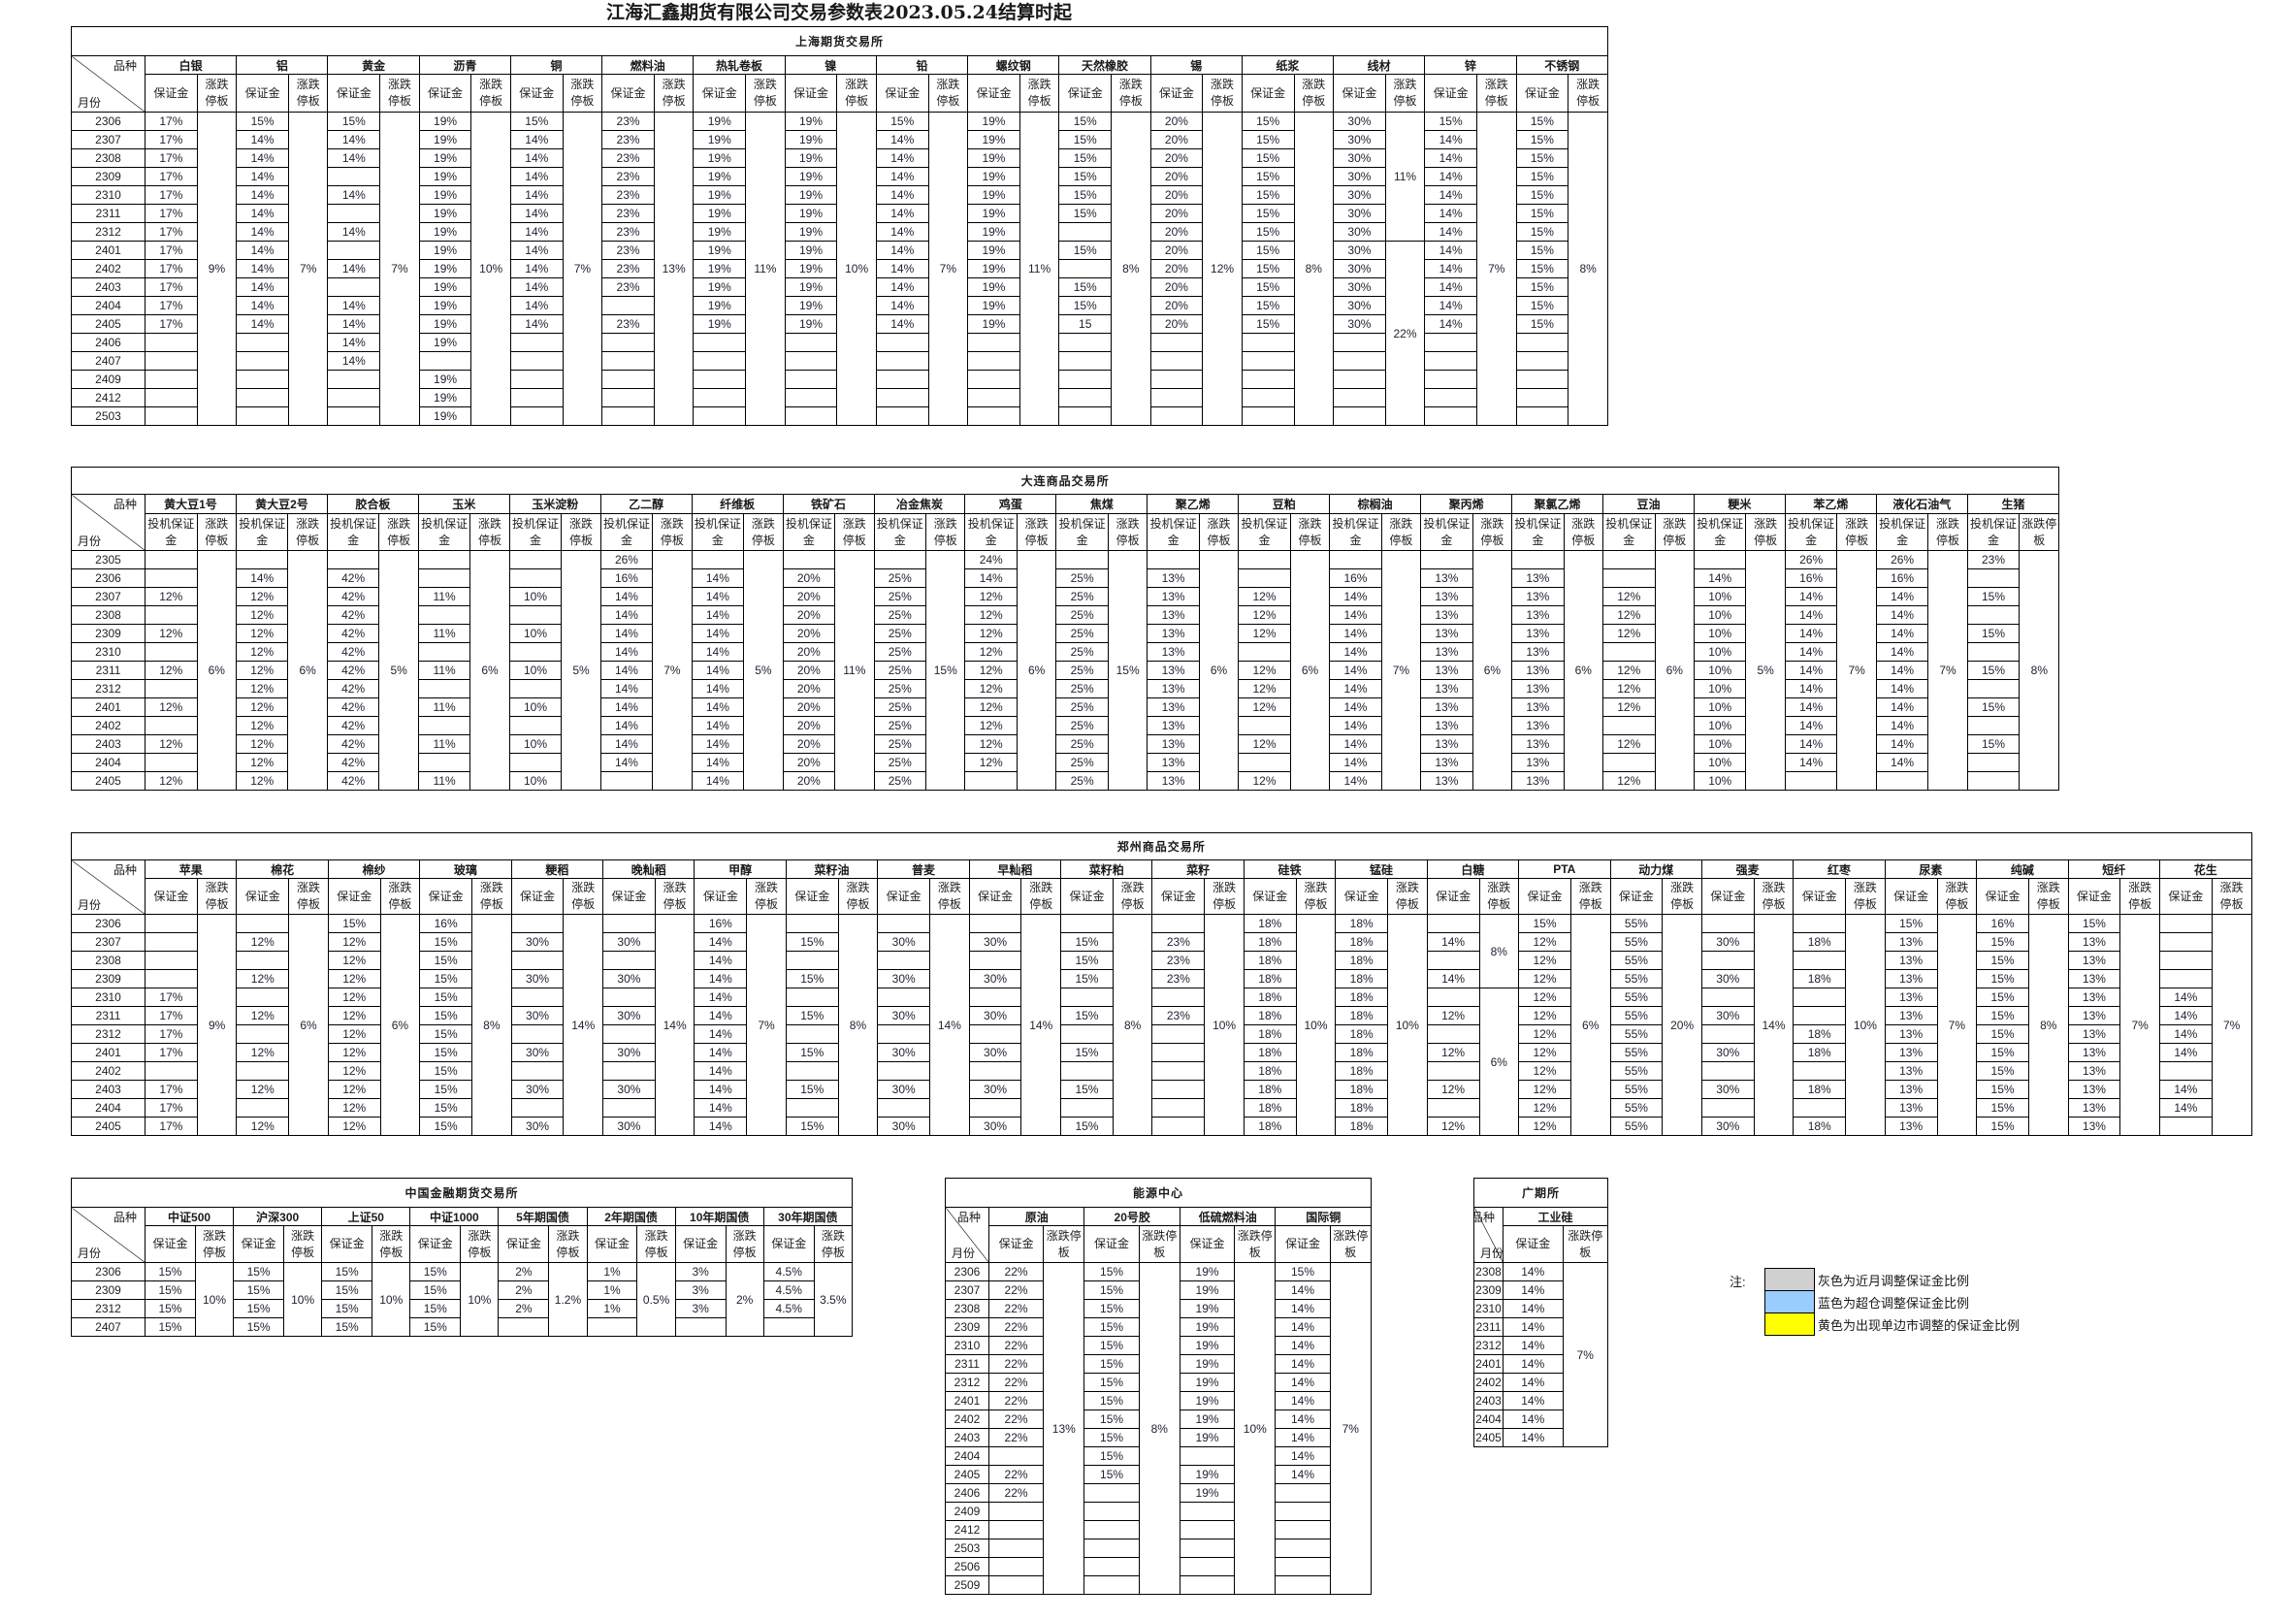 The width and height of the screenshot is (2296, 1620). Describe the element at coordinates (745, 1299) in the screenshot. I see `limit-cell: 2%` at that location.